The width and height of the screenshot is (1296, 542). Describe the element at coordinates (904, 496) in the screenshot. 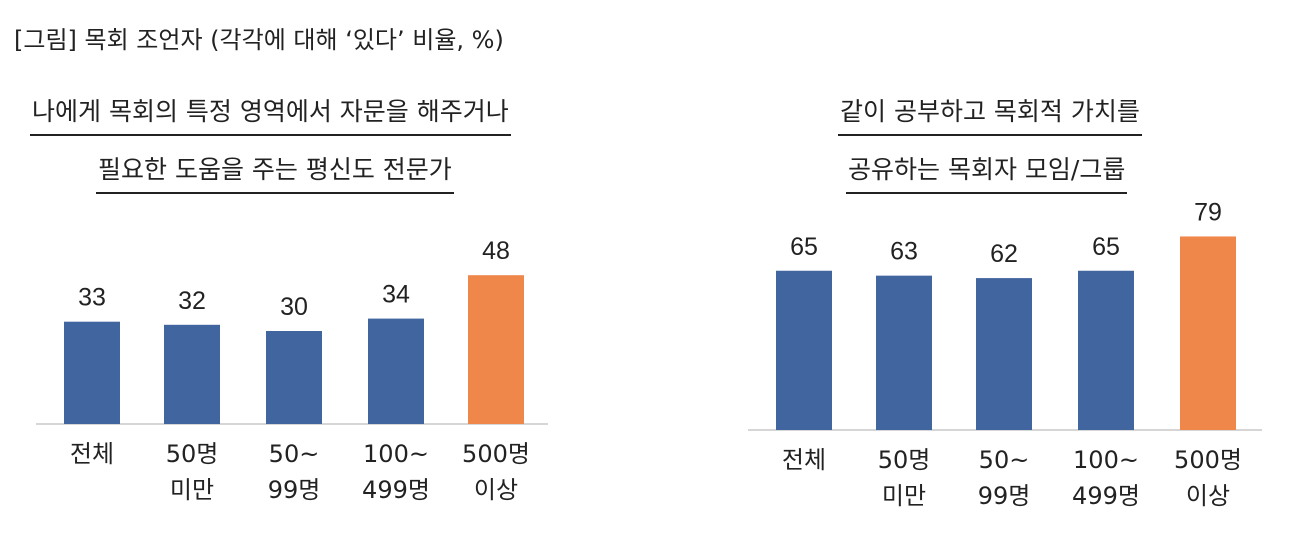

I see `right-category-label-1-1: 미만` at that location.